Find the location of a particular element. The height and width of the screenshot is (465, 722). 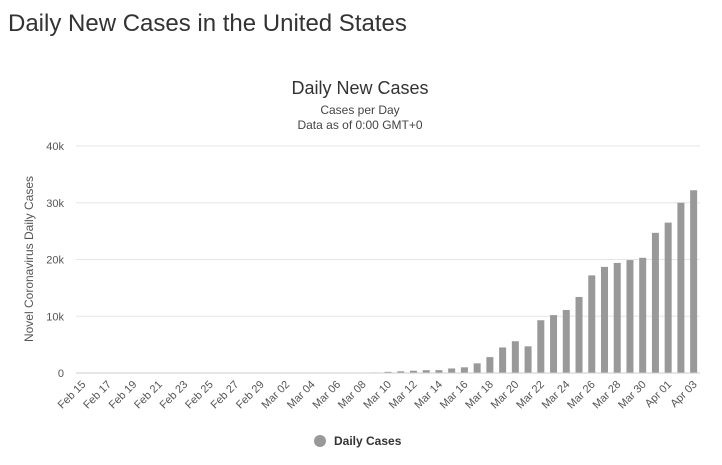

y-tick-label: 0 is located at coordinates (61, 374).